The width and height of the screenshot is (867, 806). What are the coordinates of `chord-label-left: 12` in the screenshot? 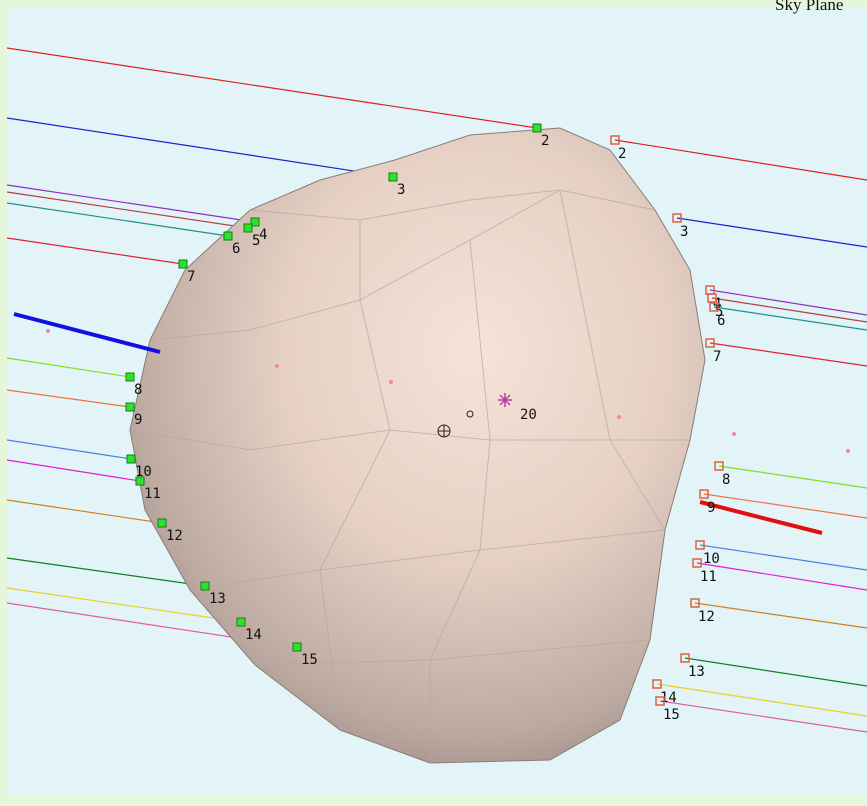 It's located at (174, 536).